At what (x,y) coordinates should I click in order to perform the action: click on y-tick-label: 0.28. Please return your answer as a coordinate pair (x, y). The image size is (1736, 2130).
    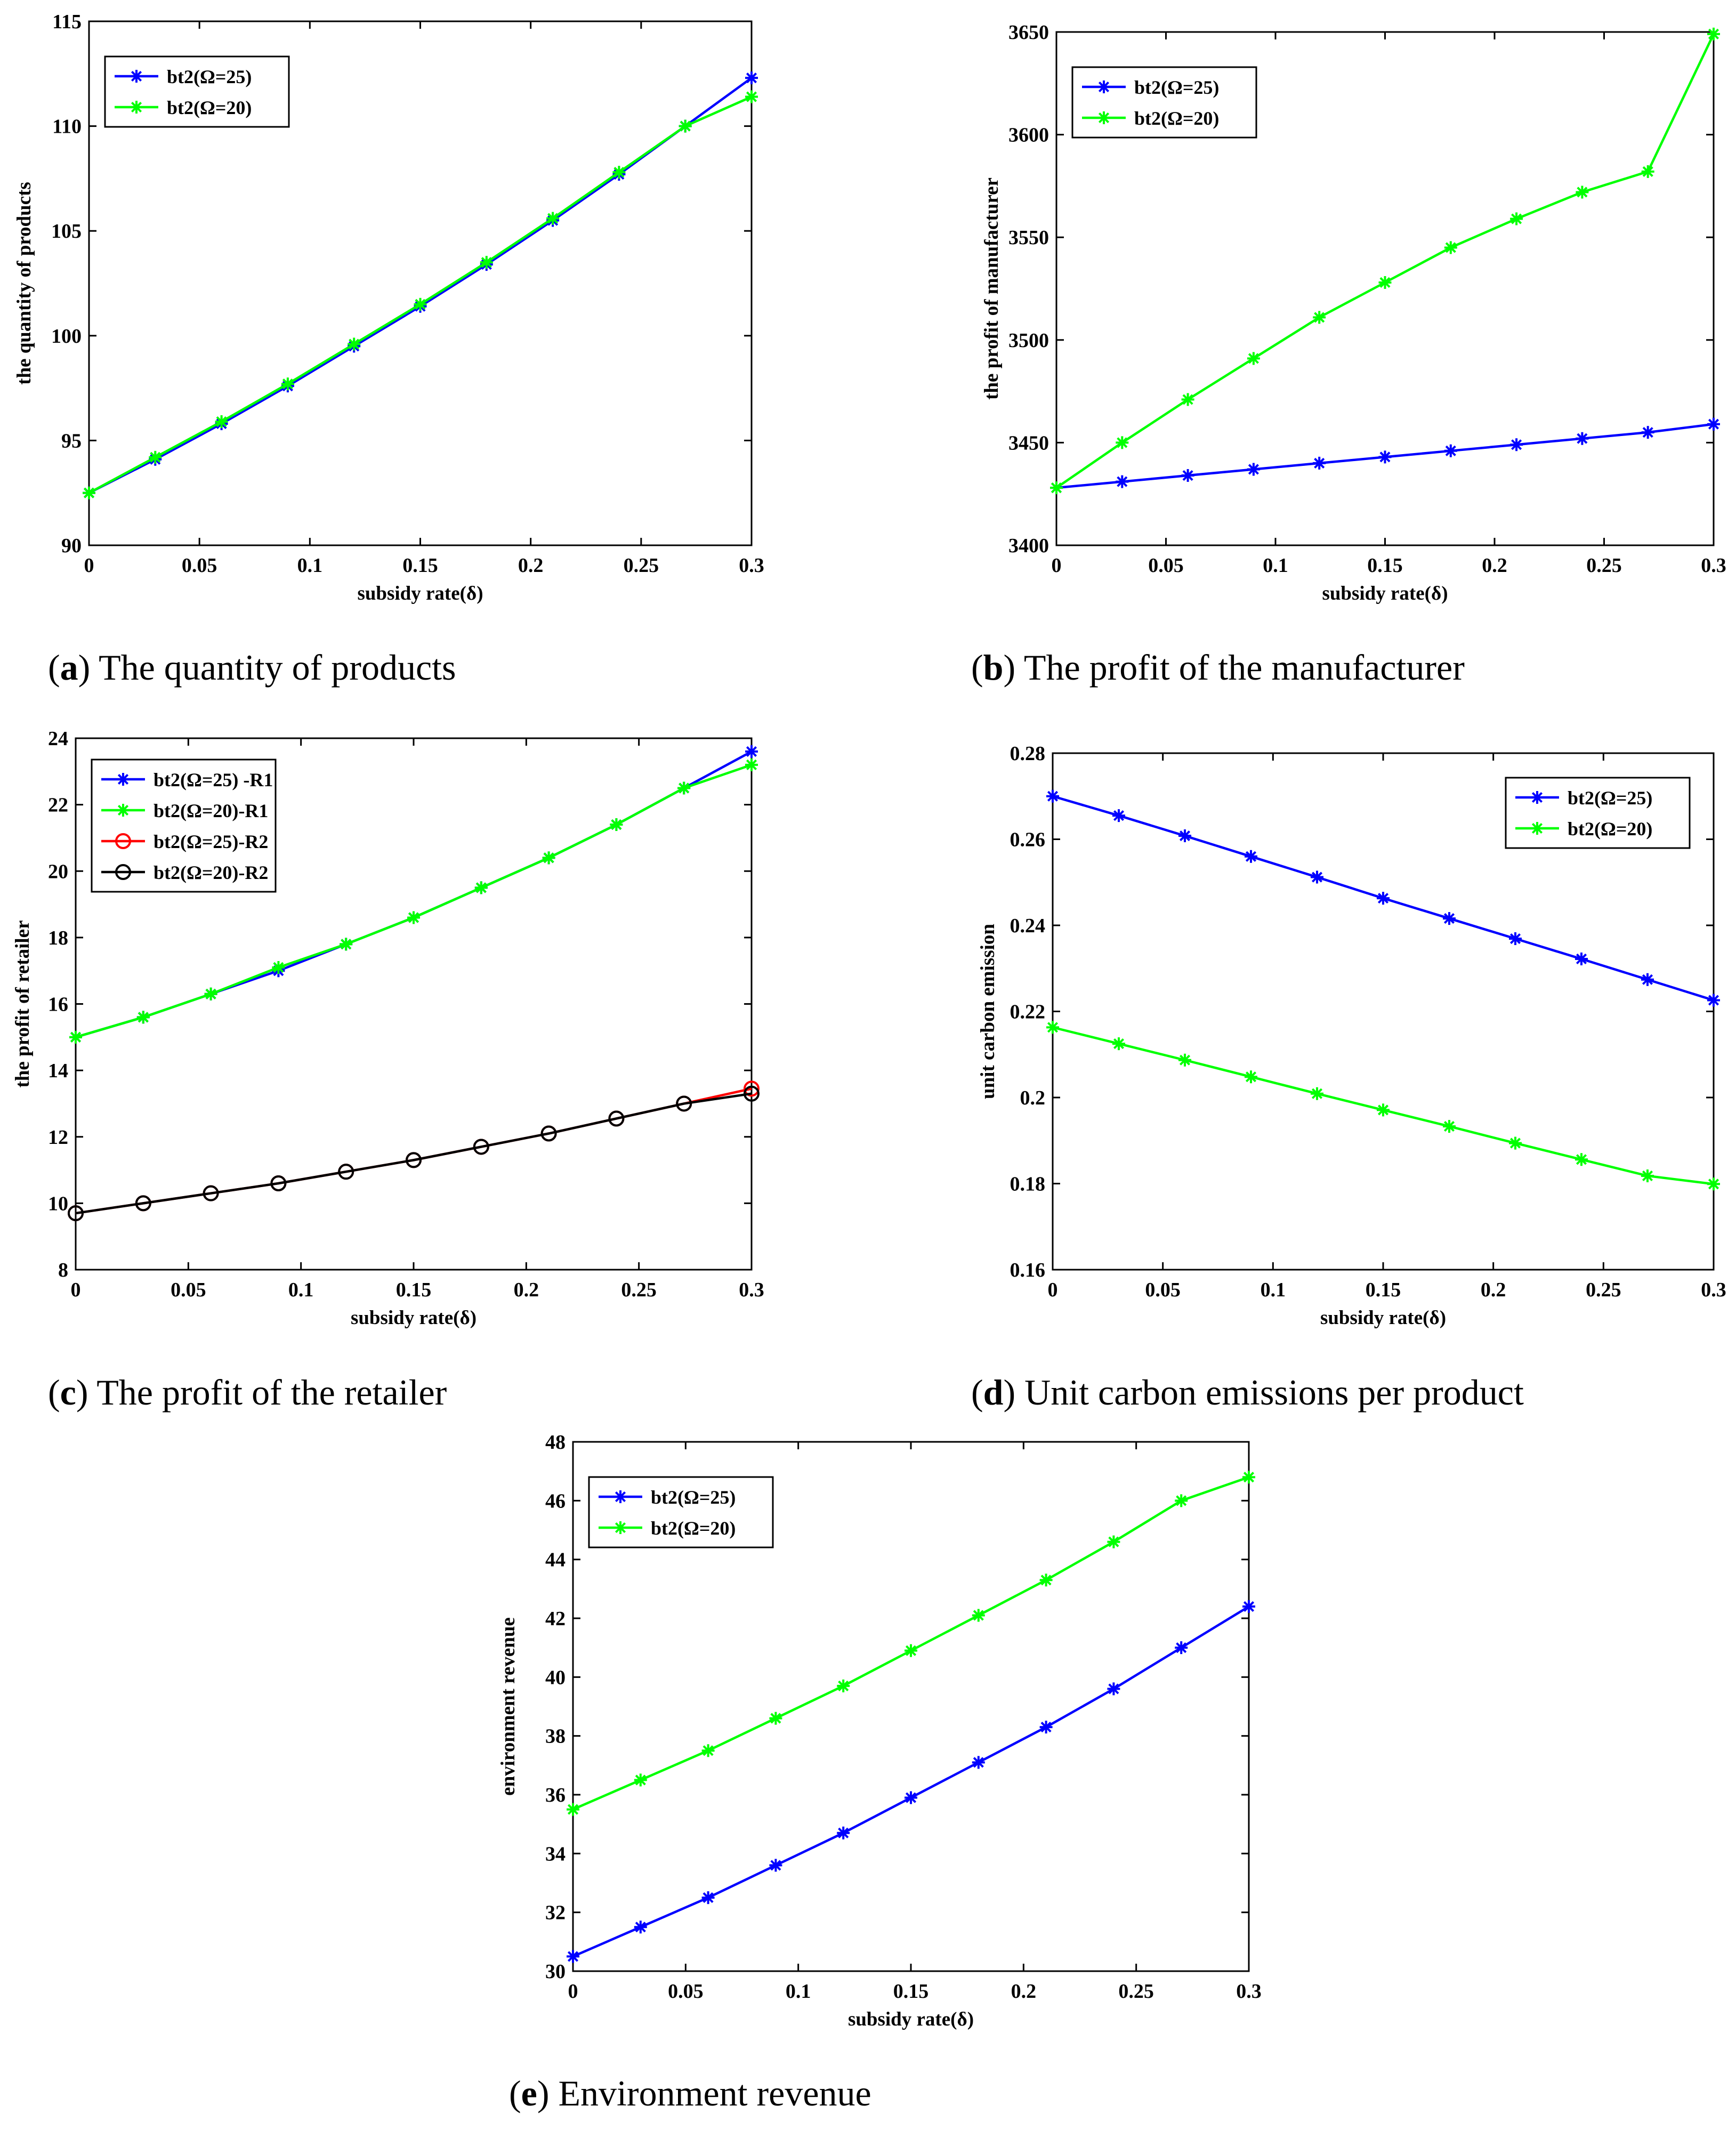
    Looking at the image, I should click on (1028, 754).